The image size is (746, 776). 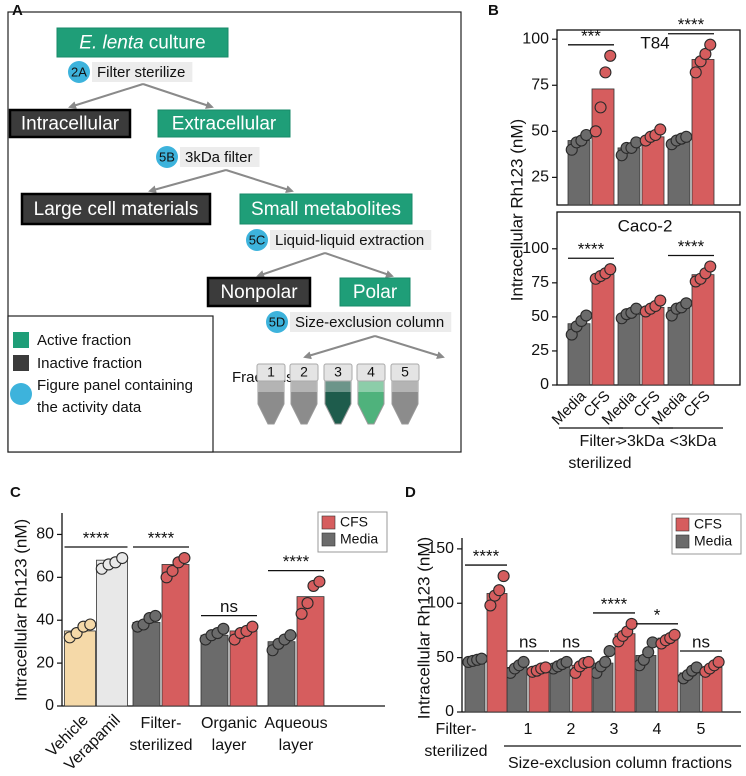 What do you see at coordinates (349, 240) in the screenshot?
I see `step-label: Liquid-liquid extraction` at bounding box center [349, 240].